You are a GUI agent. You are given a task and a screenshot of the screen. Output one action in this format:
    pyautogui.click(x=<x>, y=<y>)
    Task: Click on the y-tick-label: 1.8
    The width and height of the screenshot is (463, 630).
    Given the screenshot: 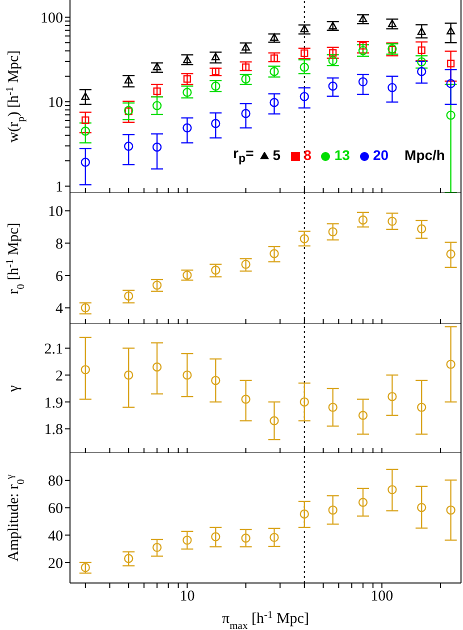 What is the action you would take?
    pyautogui.click(x=53, y=430)
    